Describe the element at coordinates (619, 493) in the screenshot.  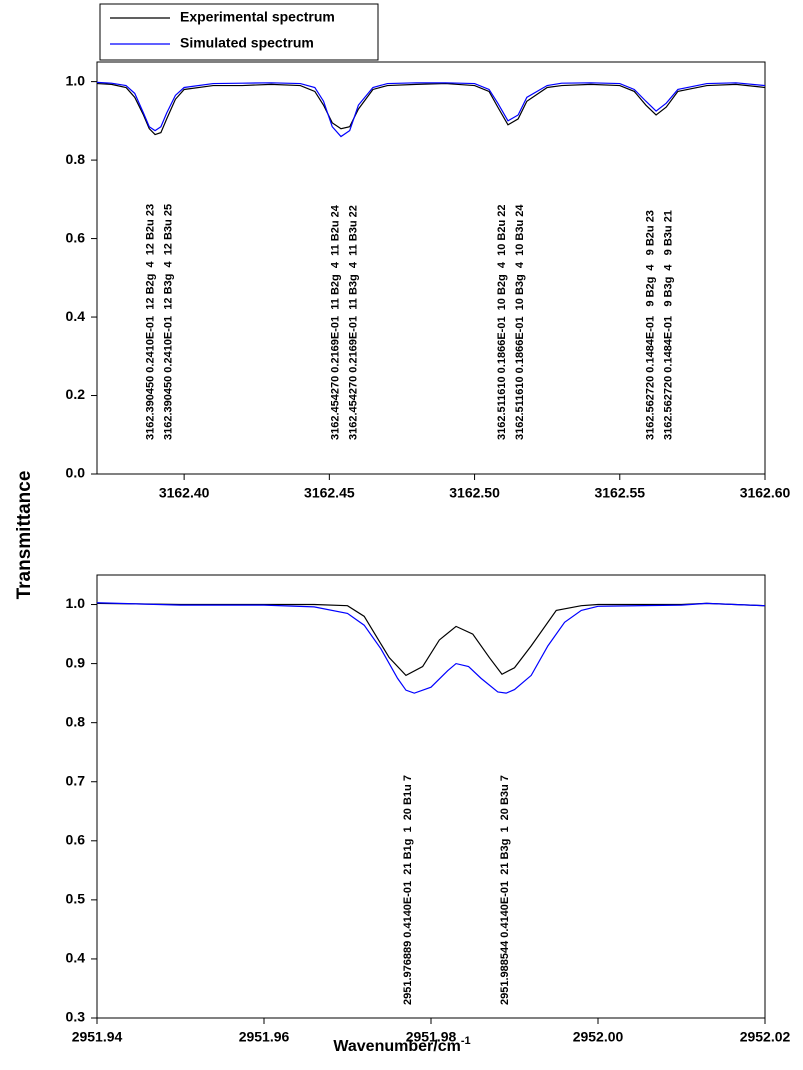
I see `x-tick-label: 3162.55` at that location.